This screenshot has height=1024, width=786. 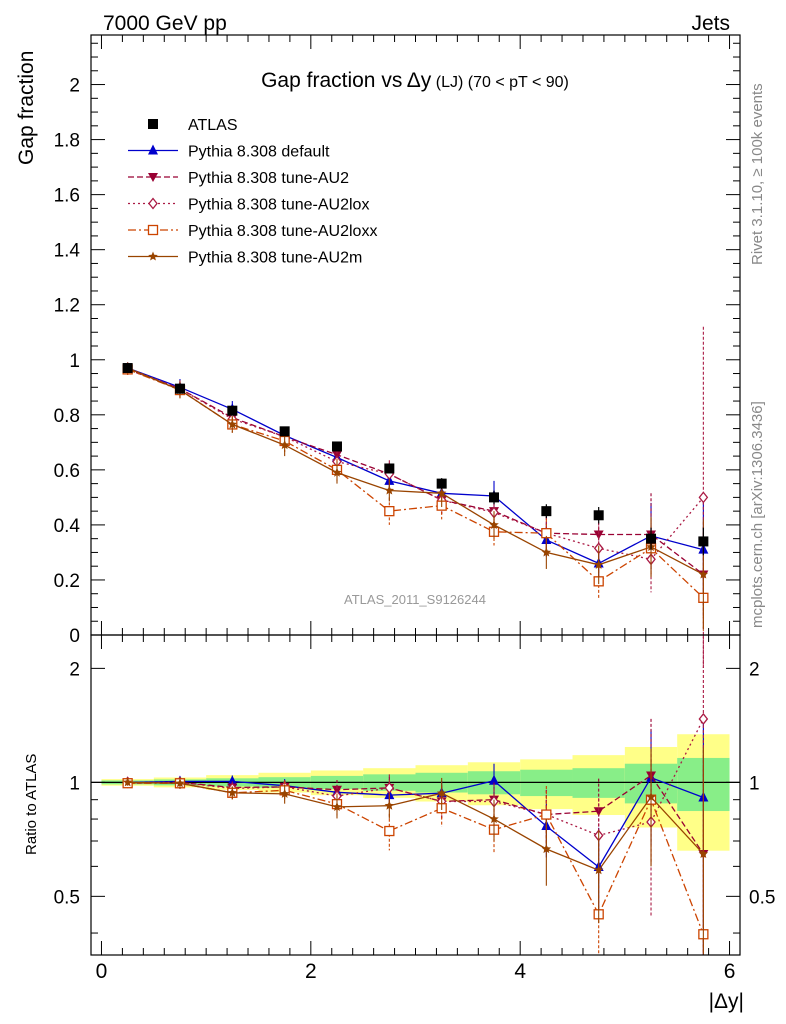 What do you see at coordinates (278, 205) in the screenshot?
I see `legend-label-3: Pythia 8.308 tune-AU2lox` at bounding box center [278, 205].